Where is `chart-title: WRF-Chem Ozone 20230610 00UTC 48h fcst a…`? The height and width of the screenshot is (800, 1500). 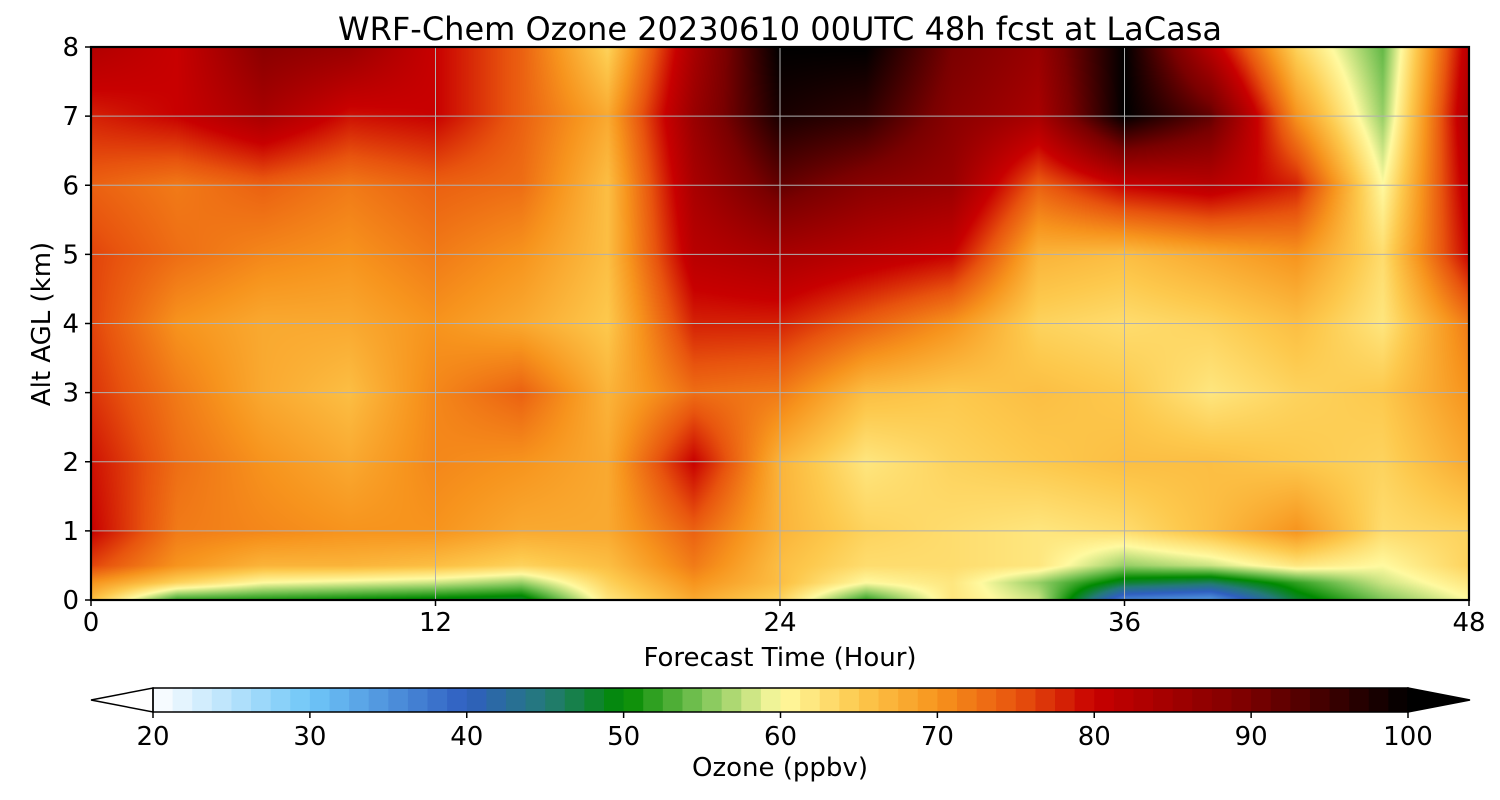 chart-title: WRF-Chem Ozone 20230610 00UTC 48h fcst a… is located at coordinates (780, 29).